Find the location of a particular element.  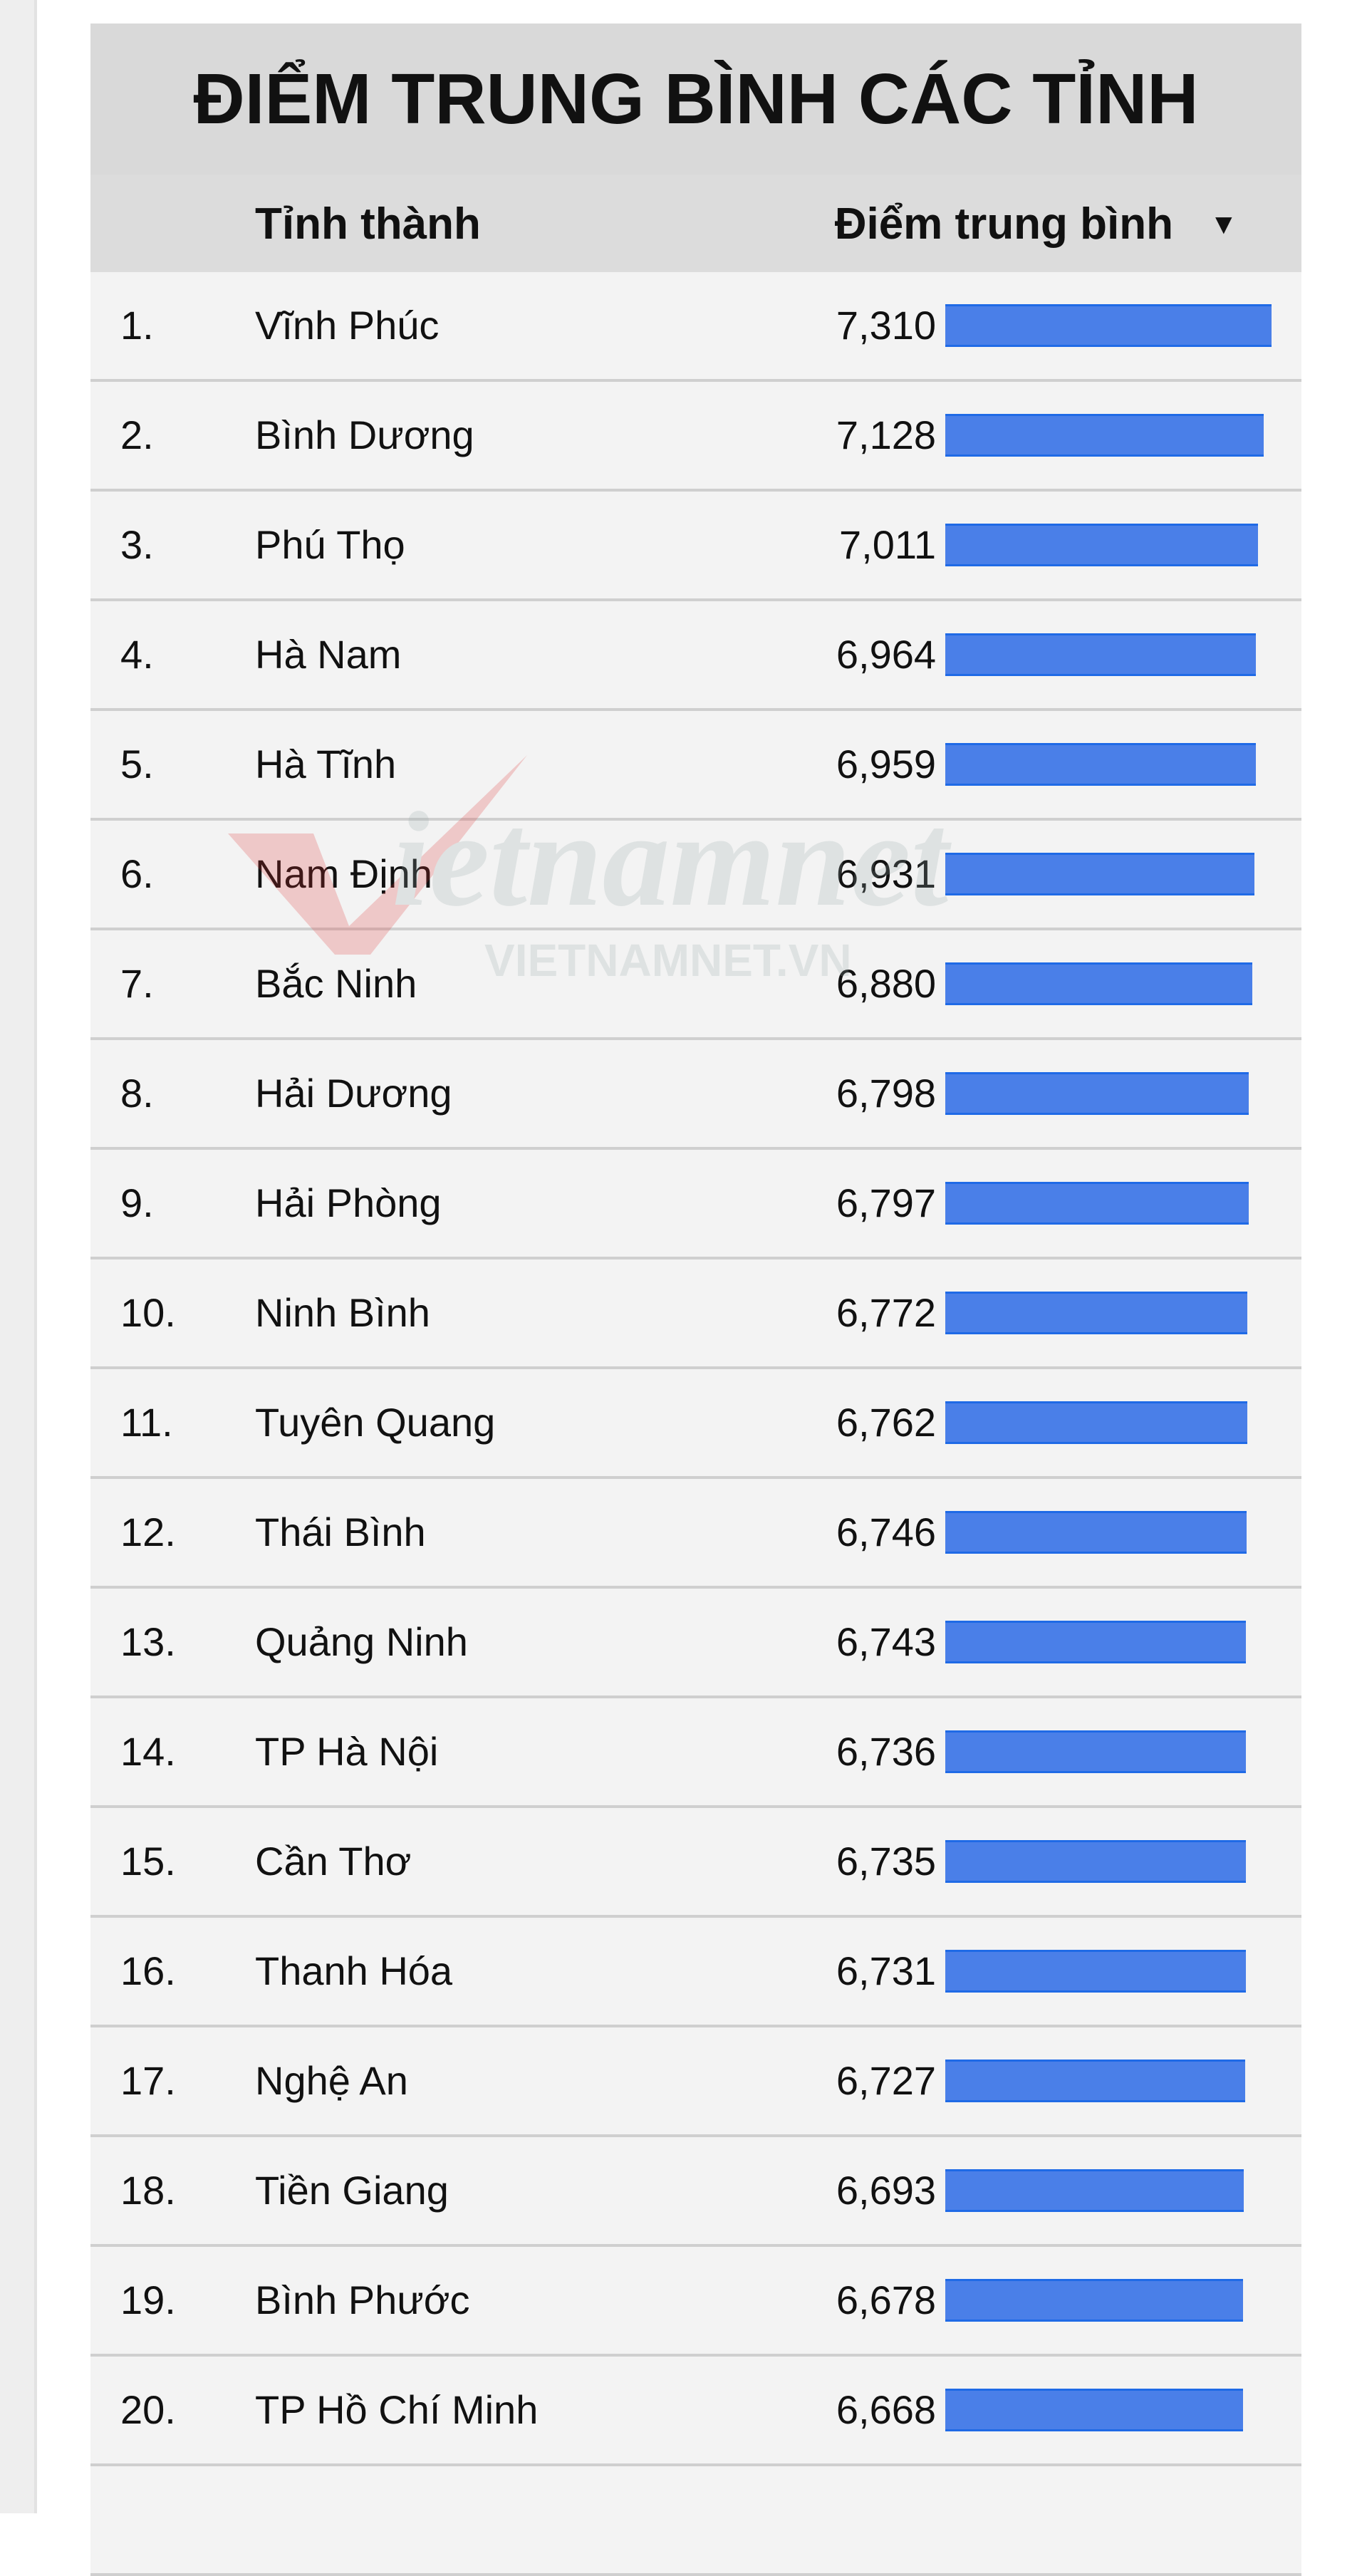

row-score-value: 6,964 is located at coordinates (886, 654).